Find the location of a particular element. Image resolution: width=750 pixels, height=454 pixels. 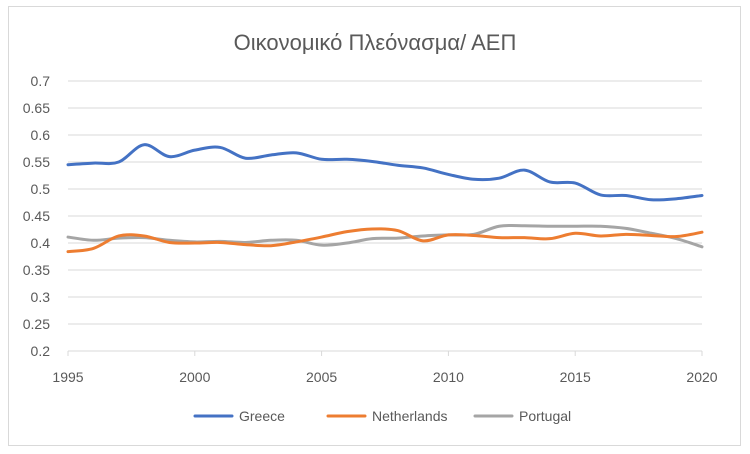

x-tick-label: 2020 is located at coordinates (701, 377).